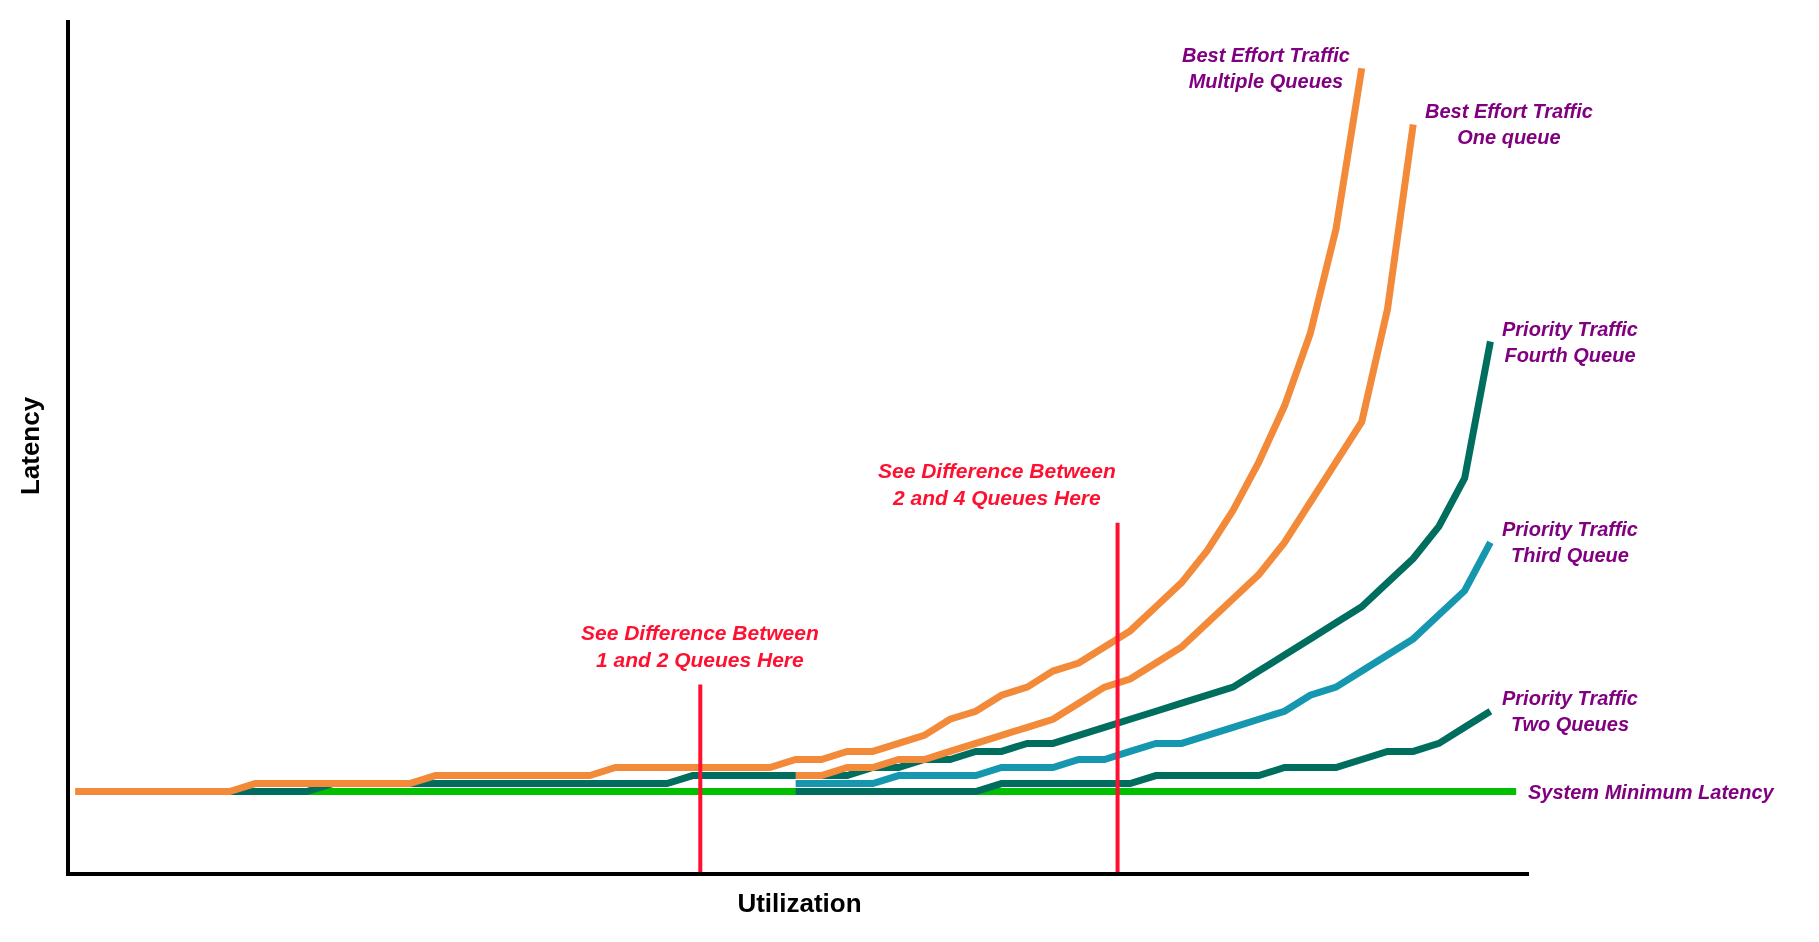 The width and height of the screenshot is (1819, 942). I want to click on series-label: Priority Traffic Third Queue, so click(1570, 542).